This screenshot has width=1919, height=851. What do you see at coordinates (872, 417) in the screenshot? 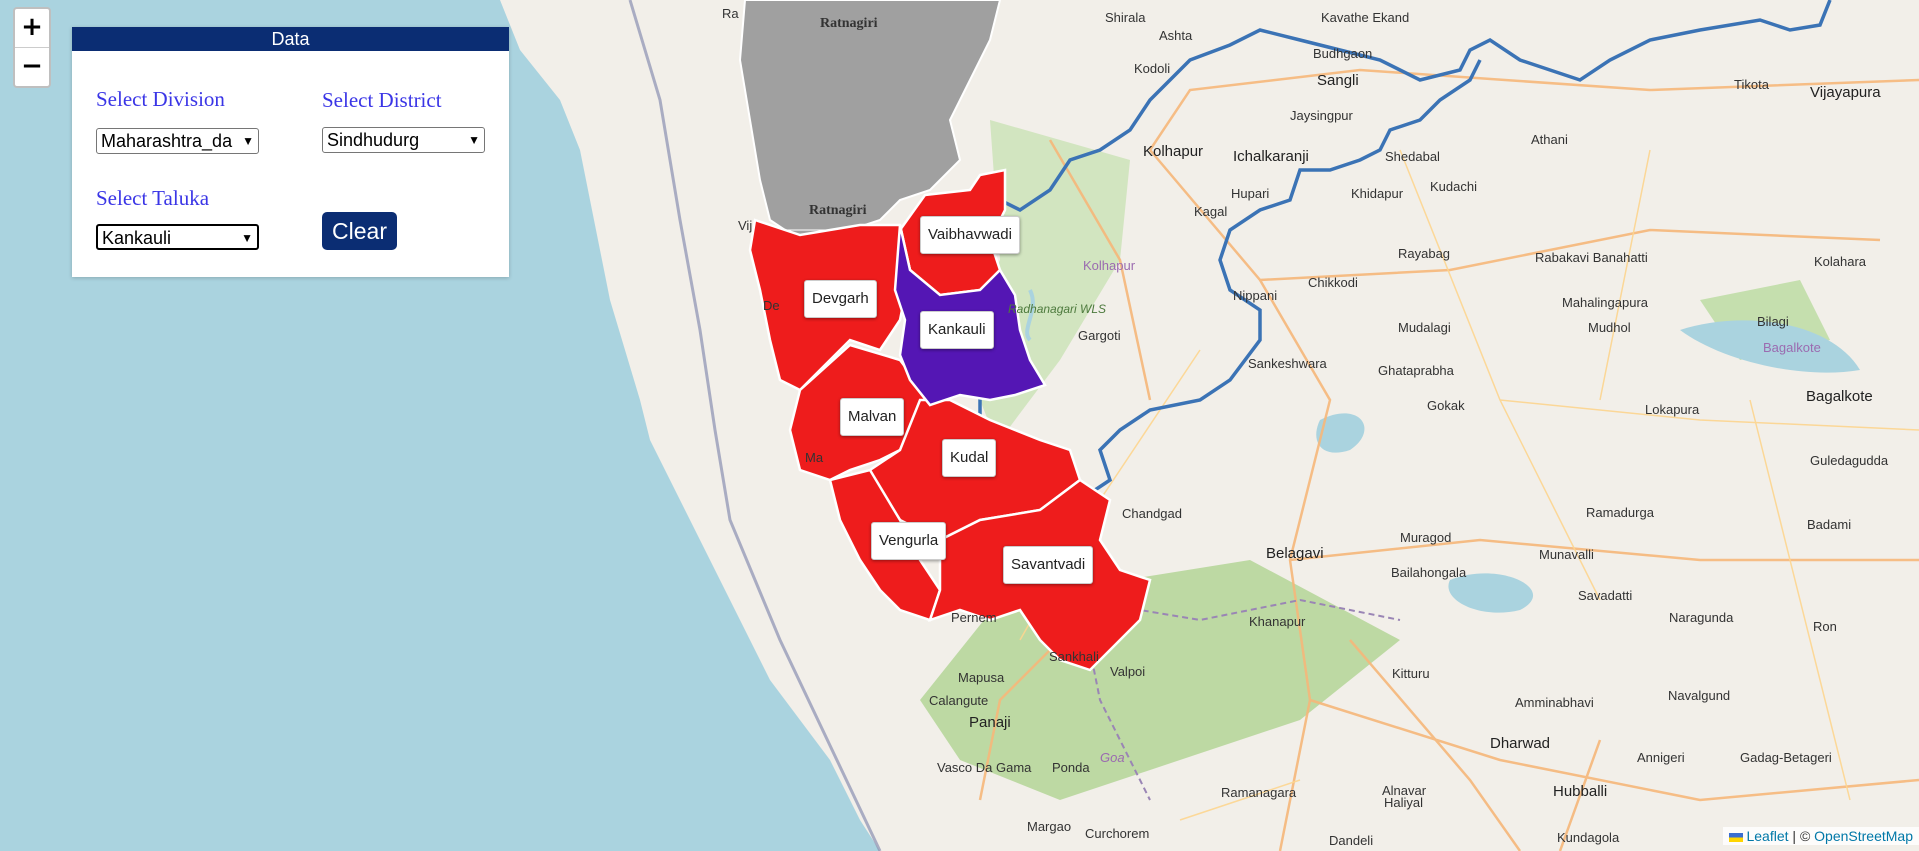
I see `taluka-label-malvan: Malvan` at bounding box center [872, 417].